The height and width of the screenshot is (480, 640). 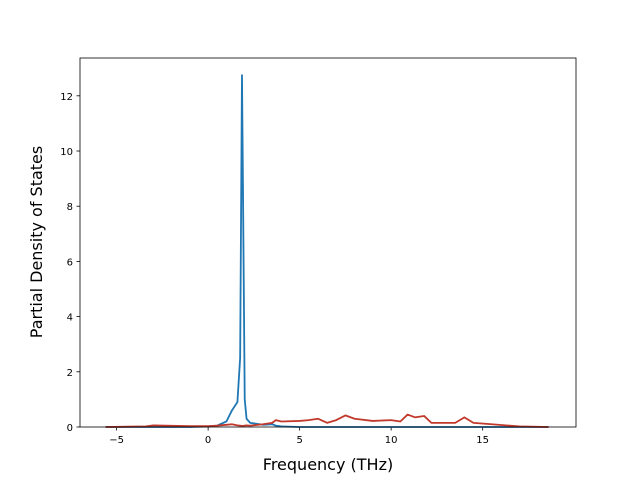 What do you see at coordinates (70, 428) in the screenshot?
I see `y-tick-label: 0` at bounding box center [70, 428].